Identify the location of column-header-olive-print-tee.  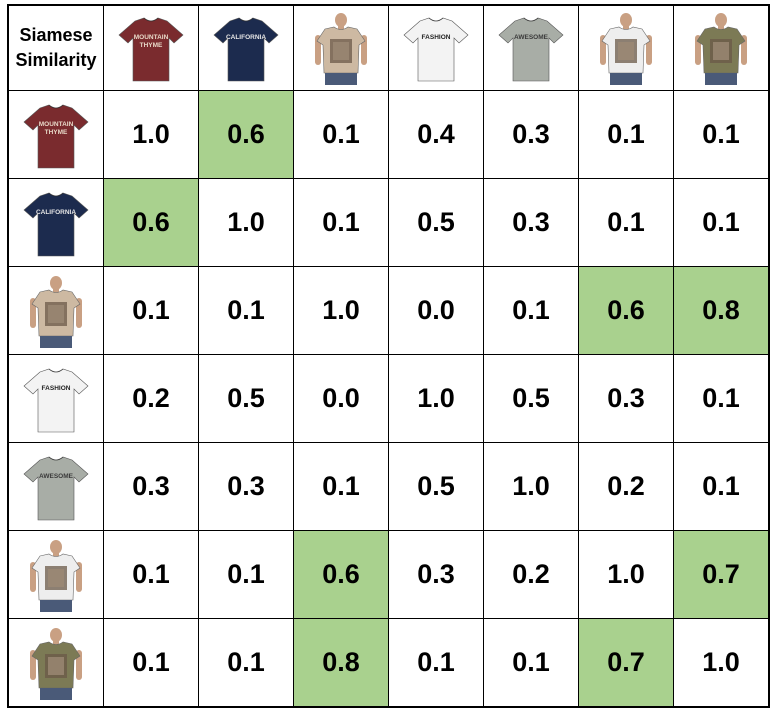
(721, 47).